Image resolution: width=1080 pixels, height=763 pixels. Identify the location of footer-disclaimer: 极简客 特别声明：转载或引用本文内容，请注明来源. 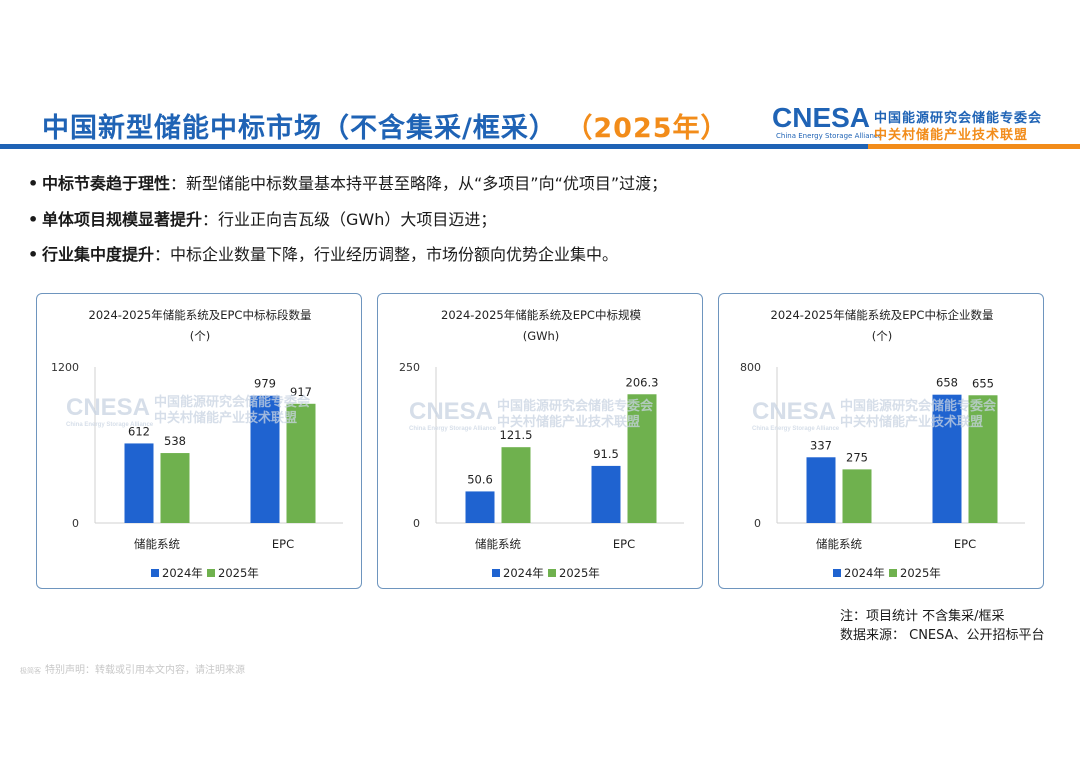
(132, 668).